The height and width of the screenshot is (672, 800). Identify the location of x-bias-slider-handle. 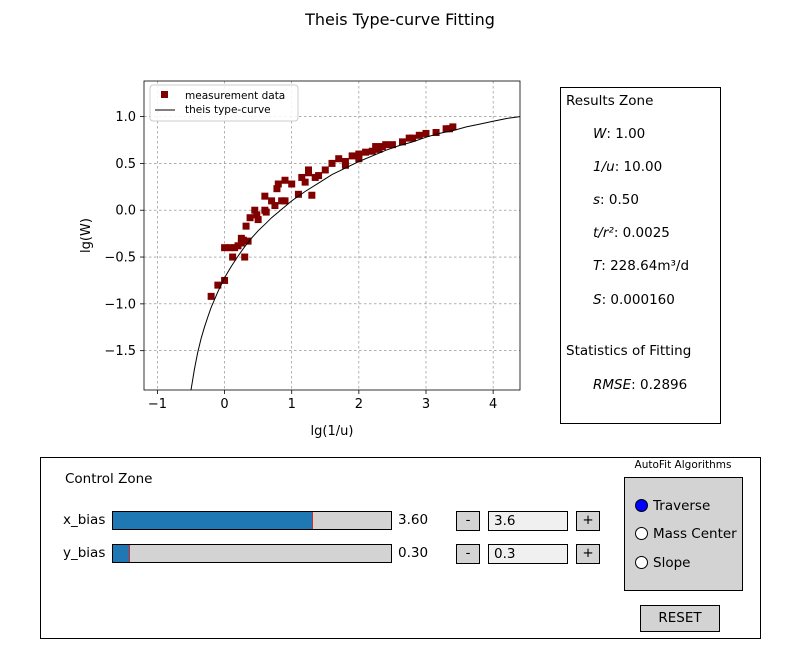
(313, 520).